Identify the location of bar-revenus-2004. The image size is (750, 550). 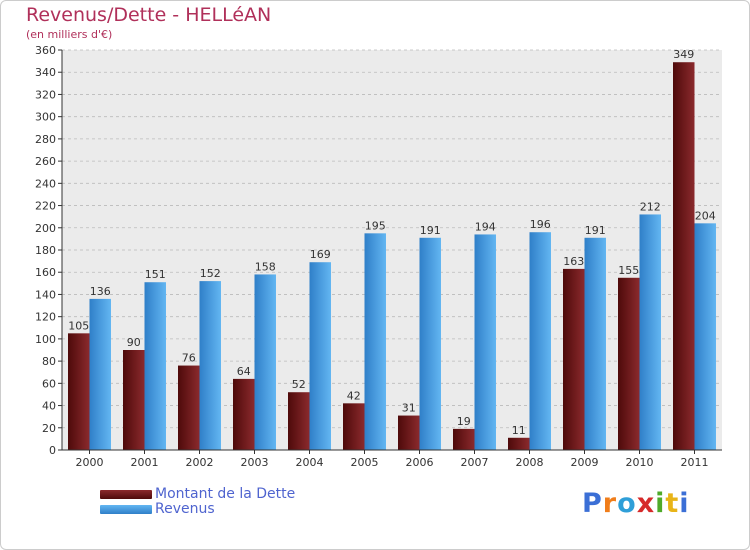
(320, 356).